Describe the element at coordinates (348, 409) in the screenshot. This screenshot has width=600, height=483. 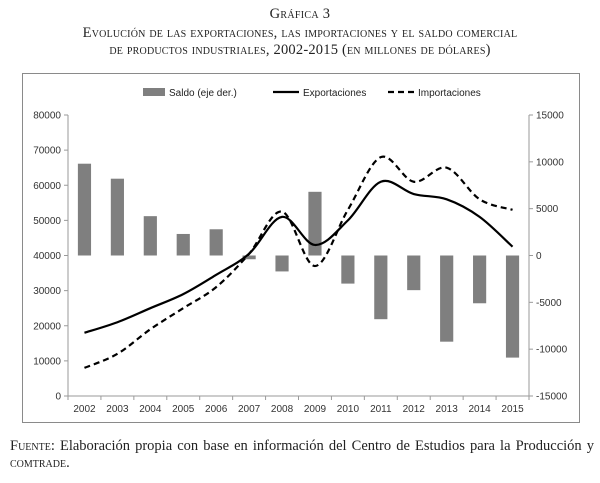
I see `x-tick-label: 2010` at that location.